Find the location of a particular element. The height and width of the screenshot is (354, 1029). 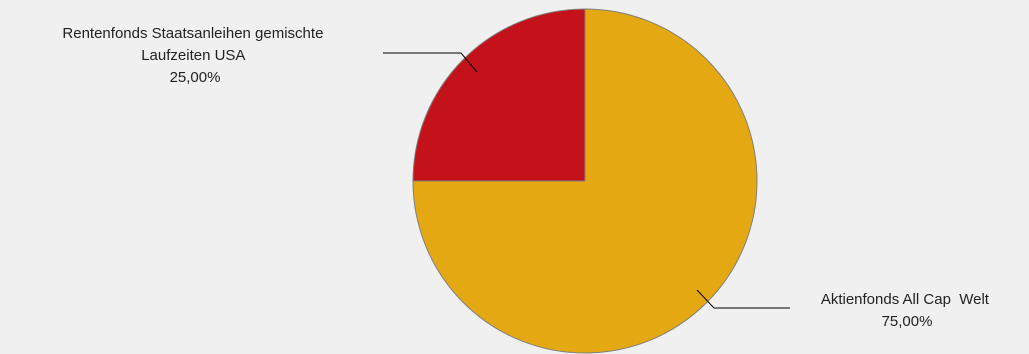

leader-line-aktienfonds is located at coordinates (743, 299).